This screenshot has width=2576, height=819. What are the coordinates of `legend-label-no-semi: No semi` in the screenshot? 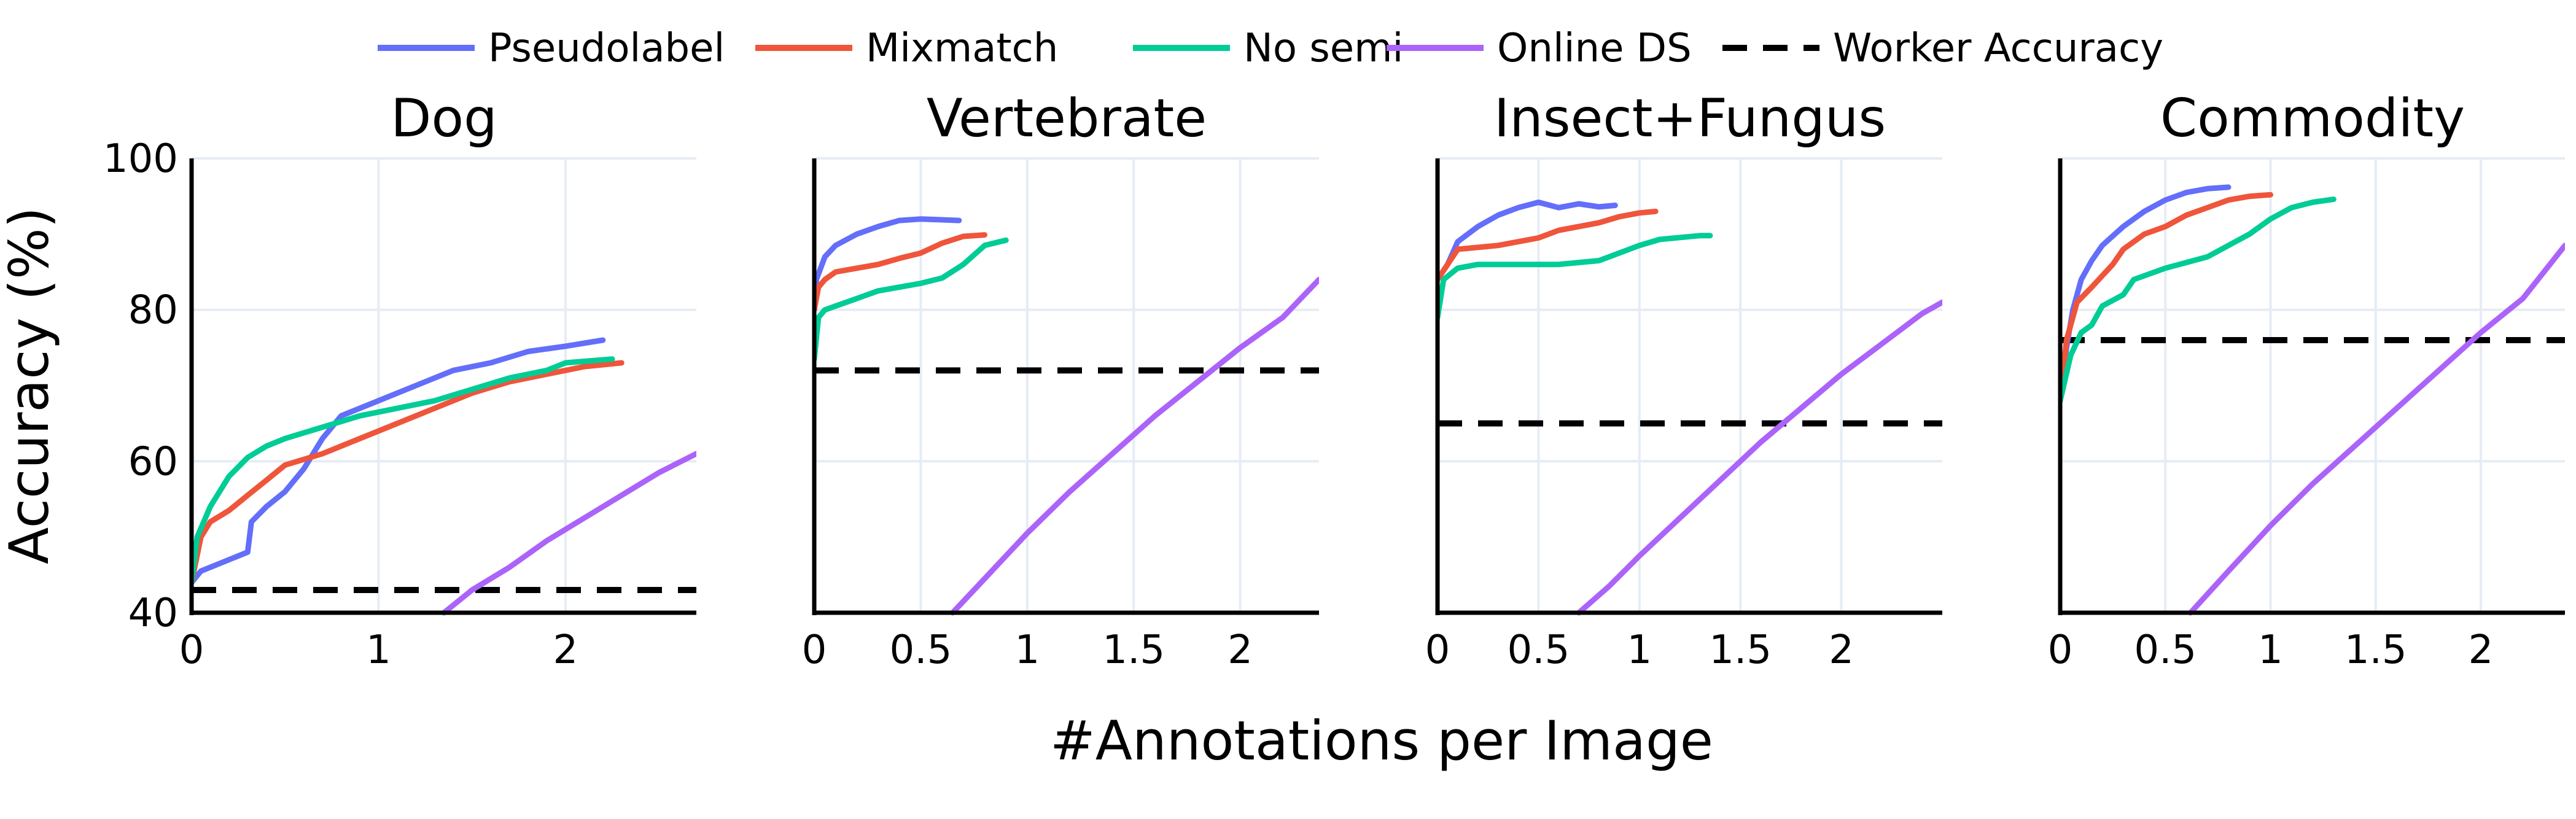 It's located at (1323, 48).